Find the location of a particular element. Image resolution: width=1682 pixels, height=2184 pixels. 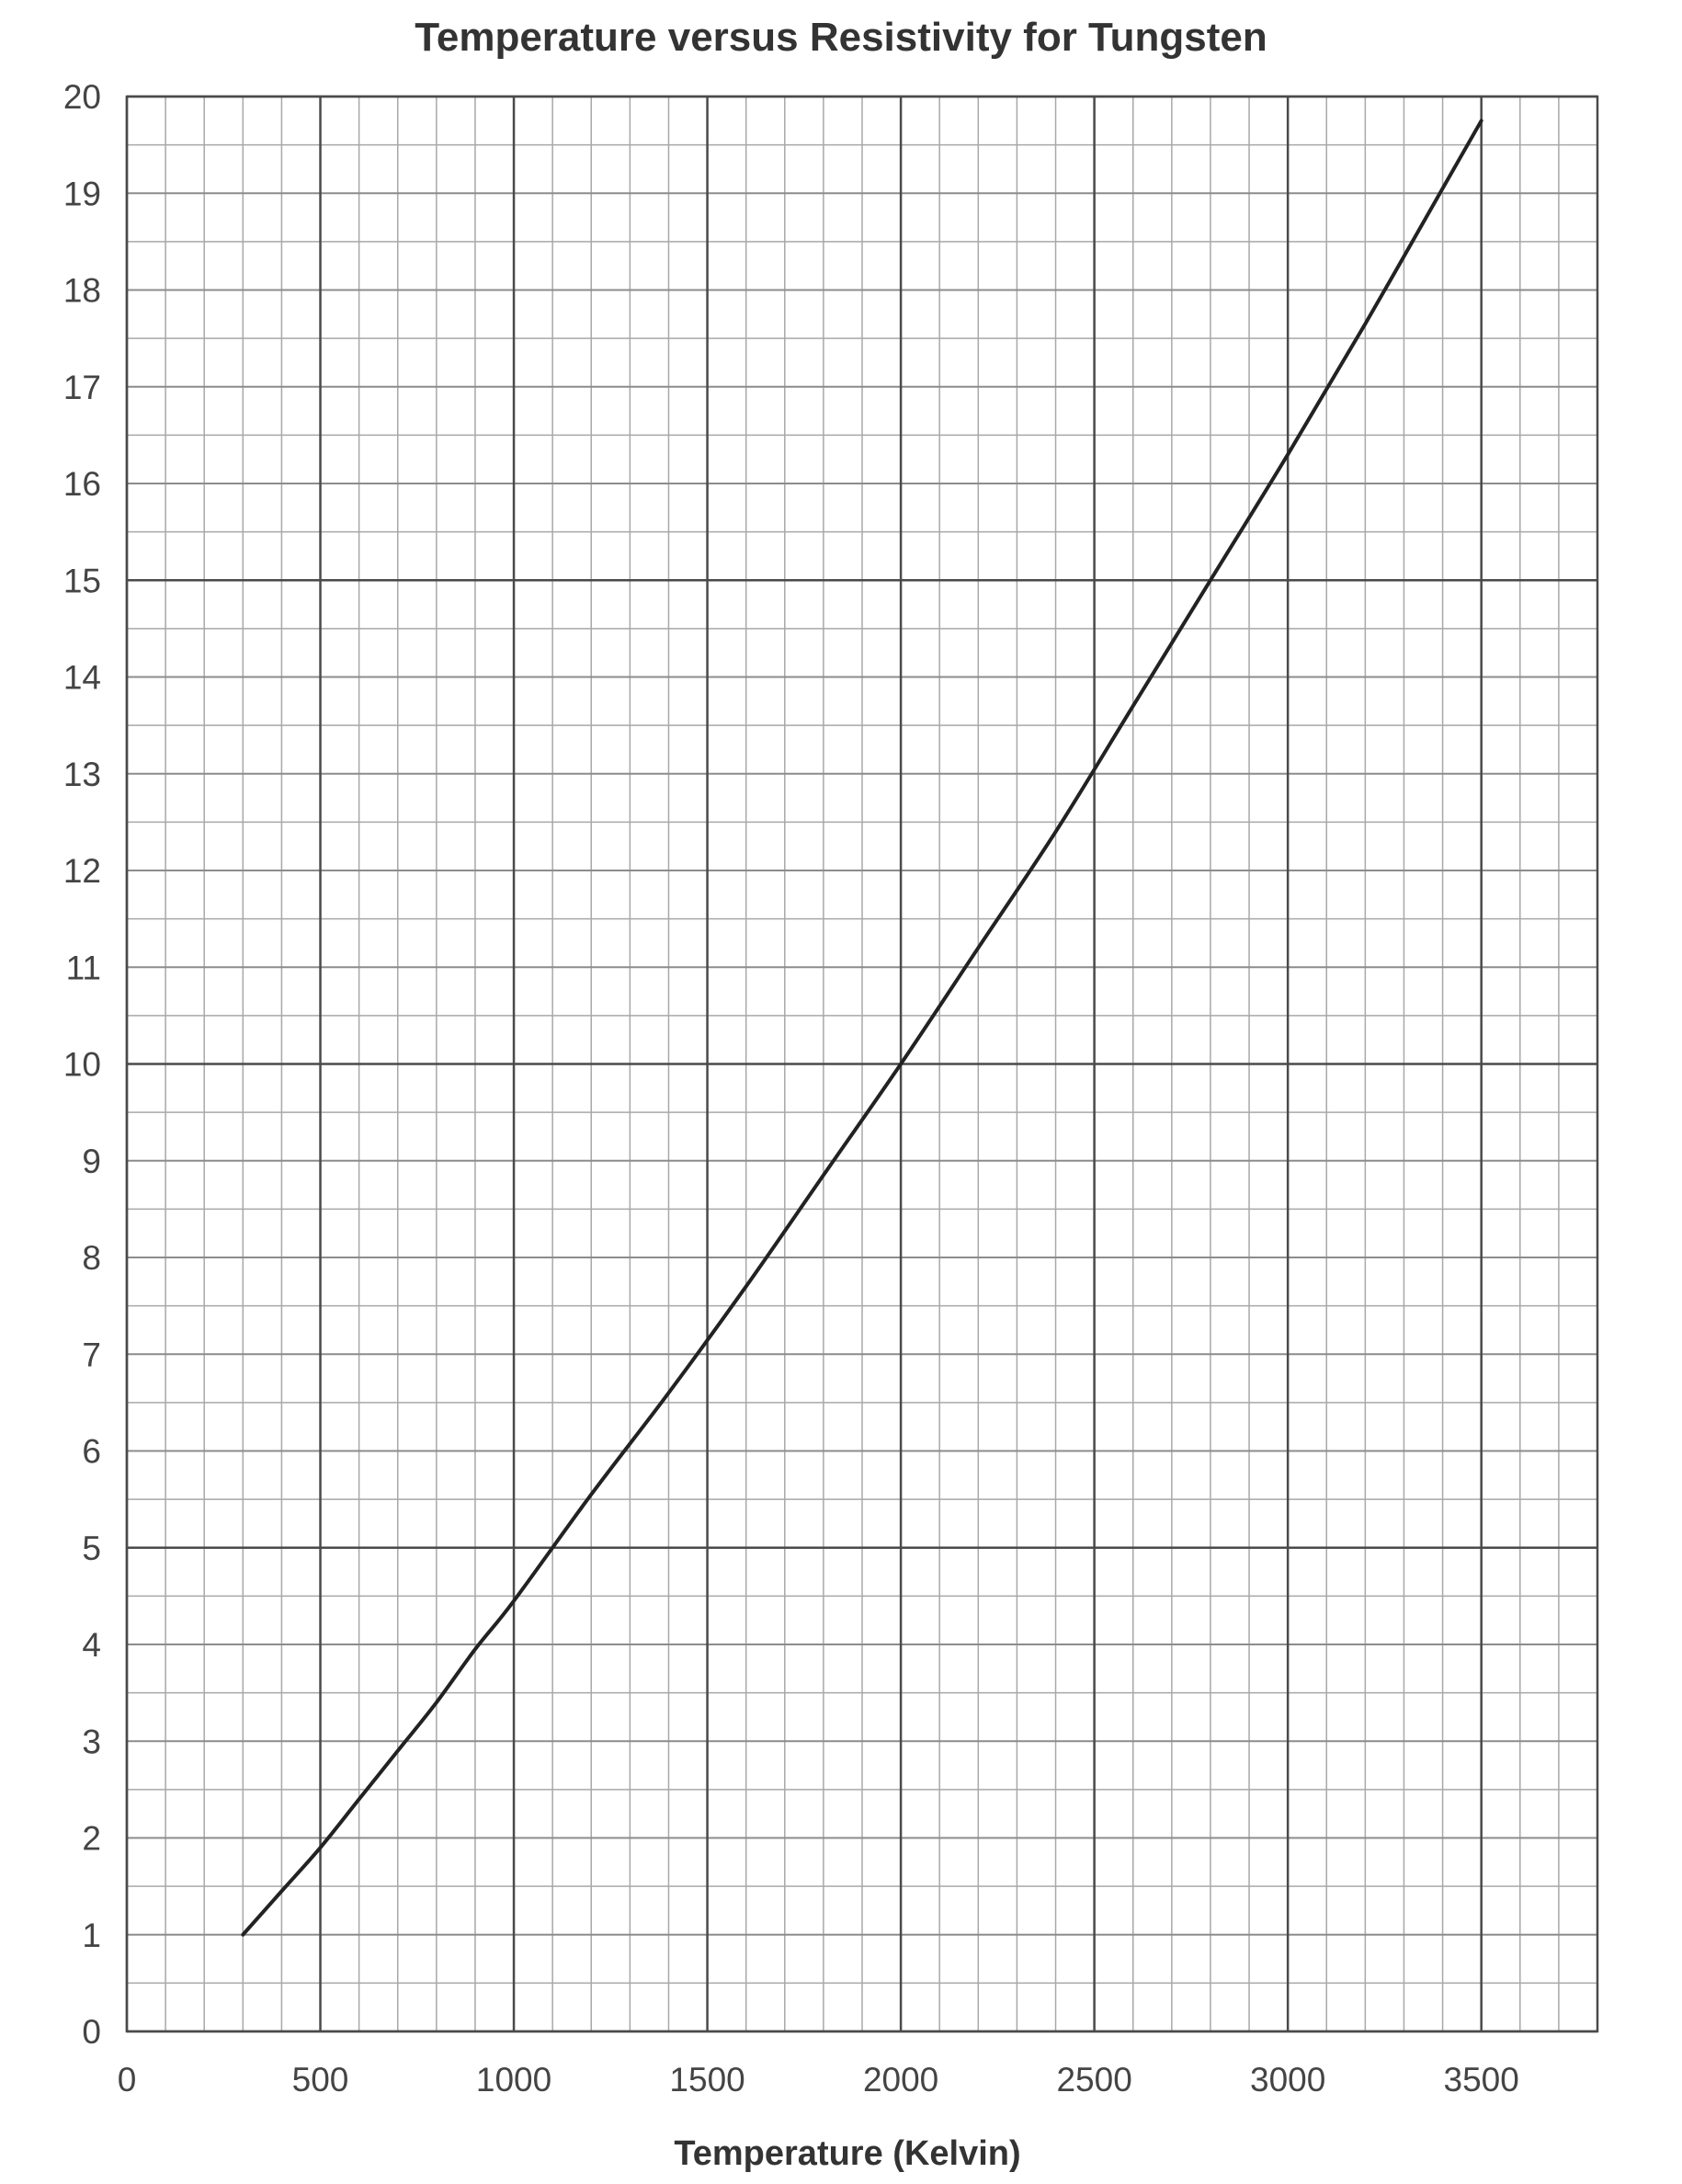

x-tick-label: 500 is located at coordinates (320, 2080).